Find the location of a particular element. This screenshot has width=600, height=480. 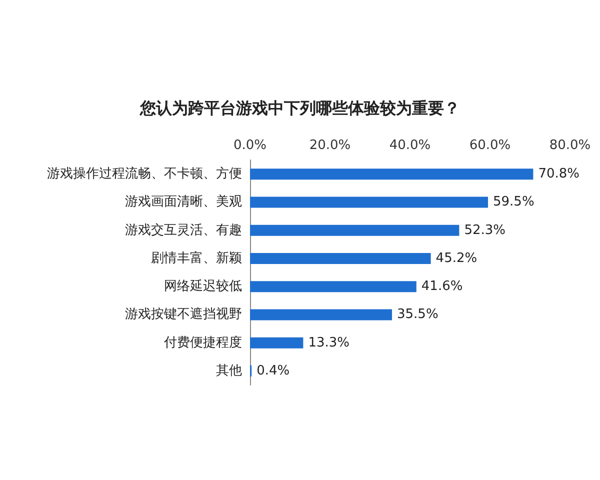

x-tick-label: 0.0% is located at coordinates (250, 145).